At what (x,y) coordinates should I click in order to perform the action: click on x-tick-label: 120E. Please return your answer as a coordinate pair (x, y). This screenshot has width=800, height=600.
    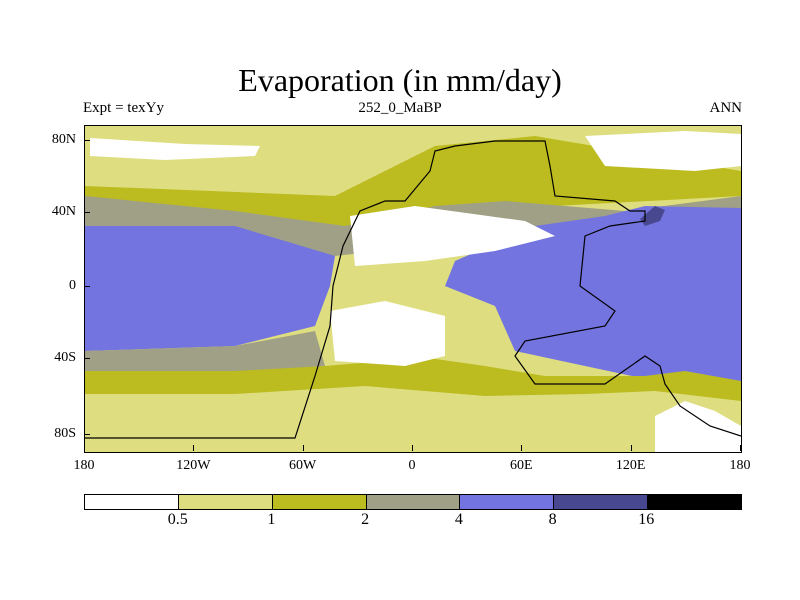
    Looking at the image, I should click on (630, 465).